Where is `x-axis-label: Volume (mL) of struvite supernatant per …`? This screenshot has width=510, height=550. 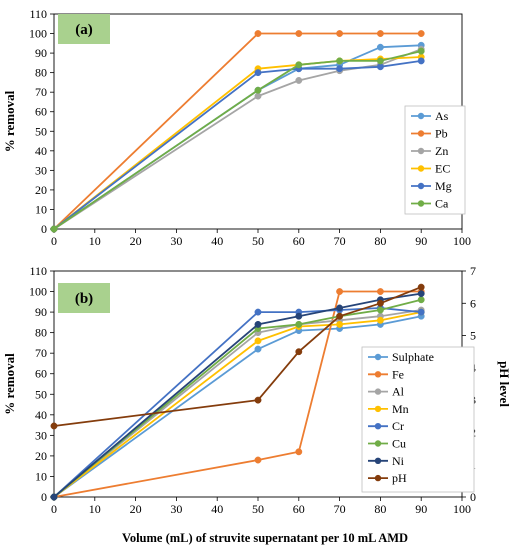 x-axis-label: Volume (mL) of struvite supernatant per … is located at coordinates (265, 538).